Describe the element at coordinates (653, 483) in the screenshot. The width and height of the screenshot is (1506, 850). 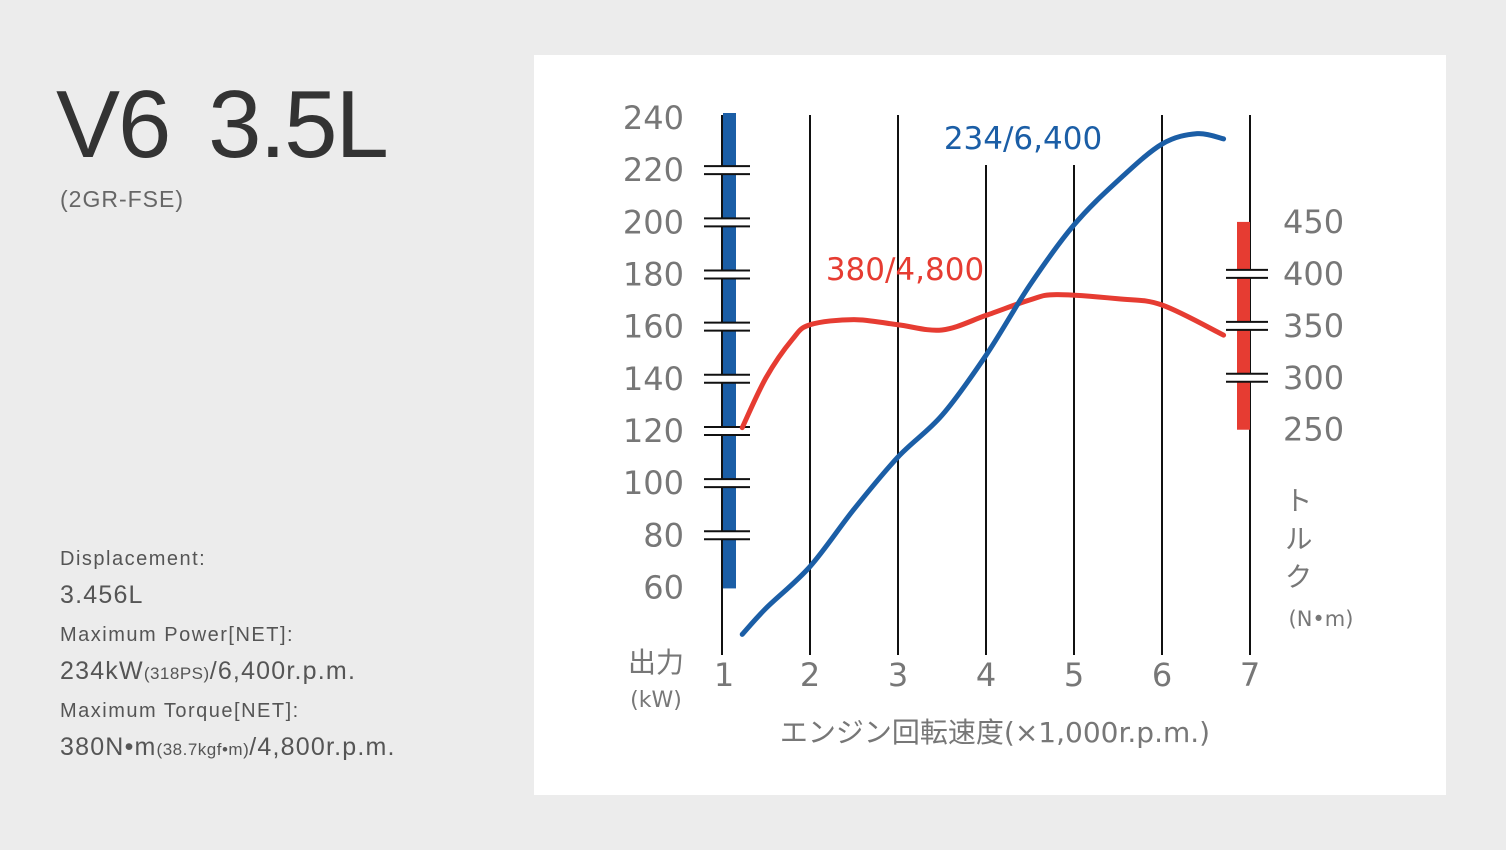
I see `y-tick-label: 100` at that location.